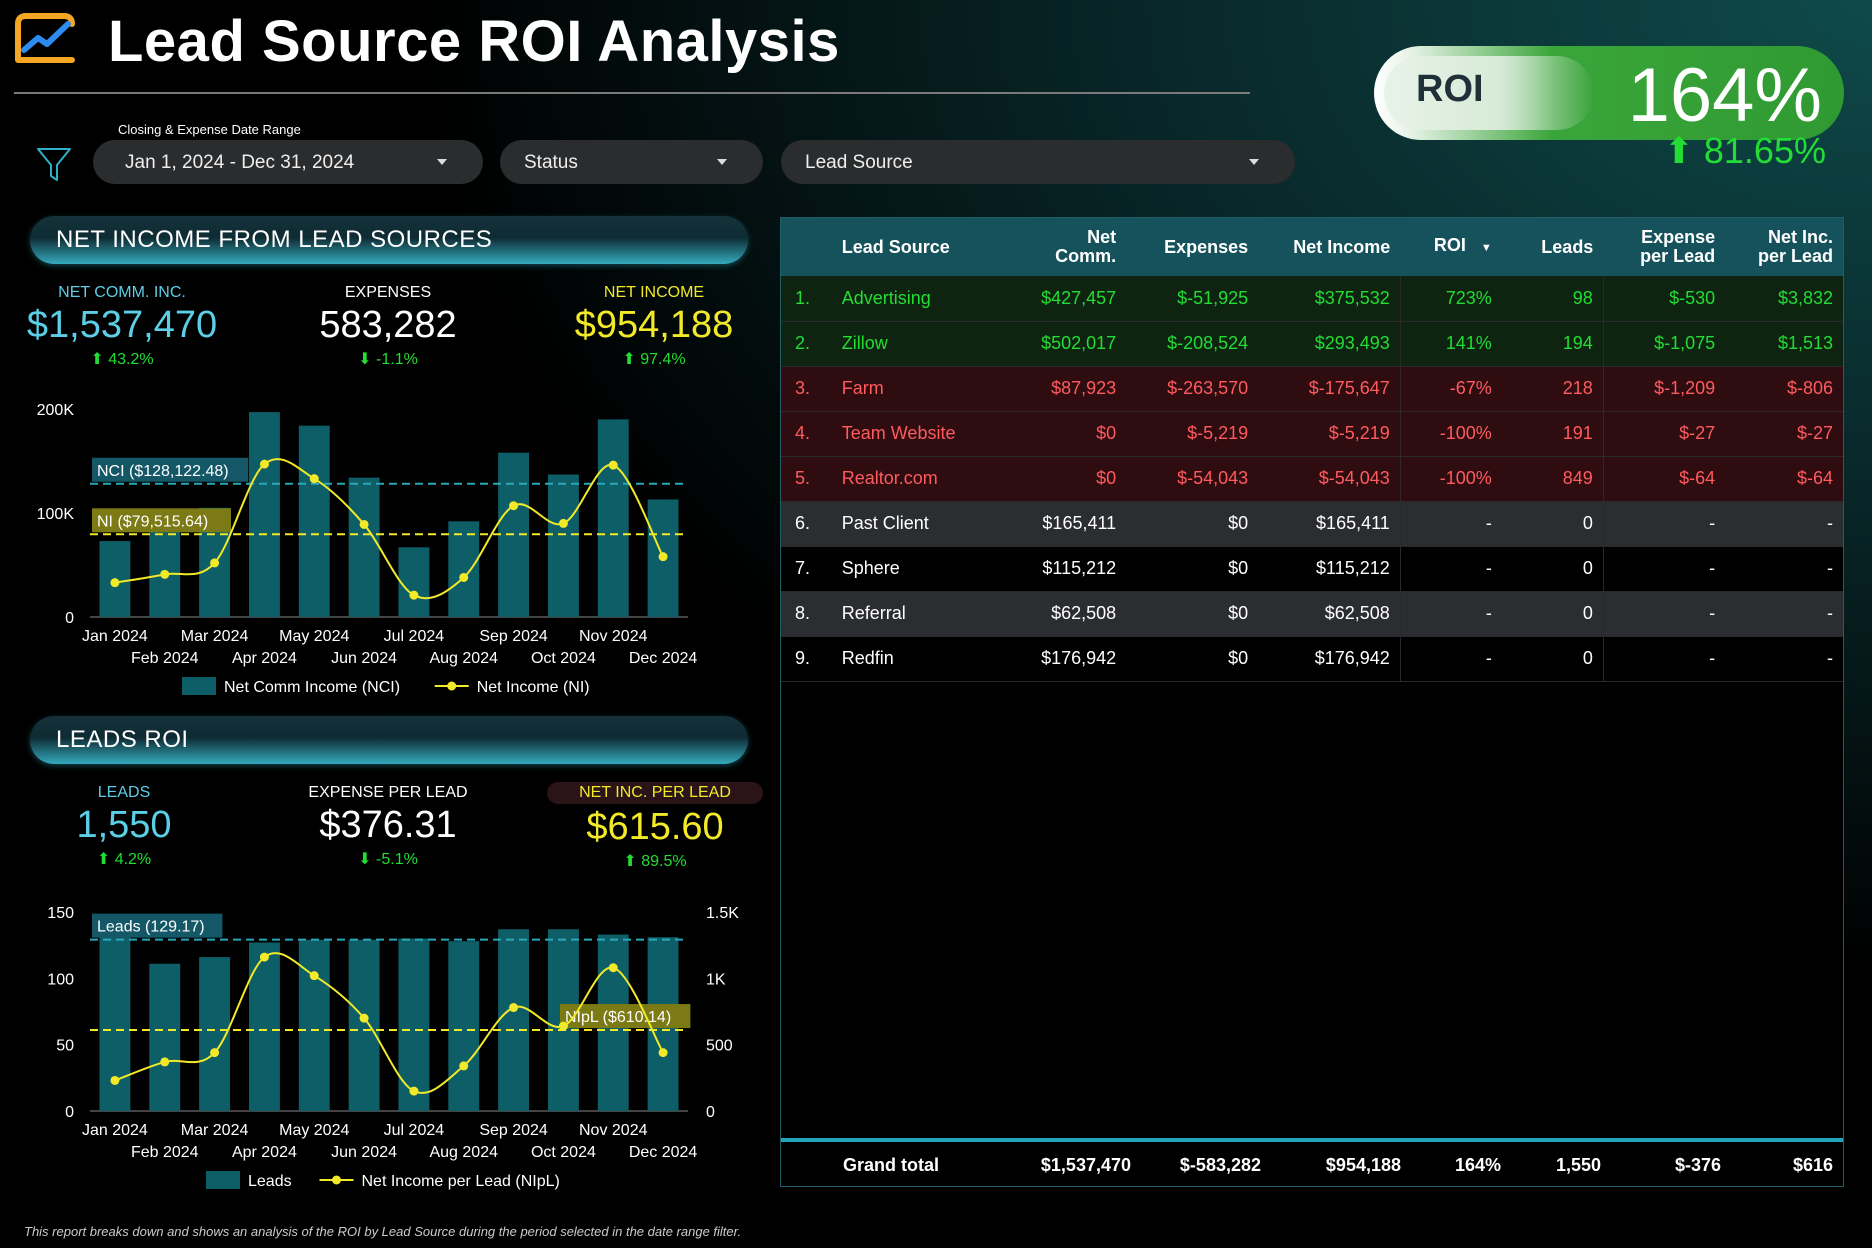  I want to click on y-axis-tick-label: 100K, so click(56, 514).